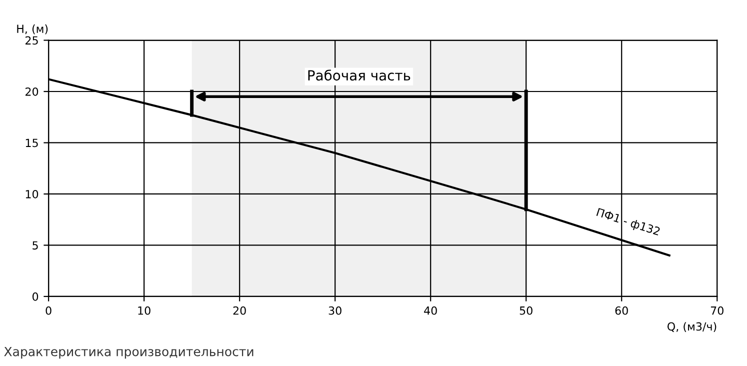  What do you see at coordinates (35, 296) in the screenshot?
I see `y-tick-label: 0` at bounding box center [35, 296].